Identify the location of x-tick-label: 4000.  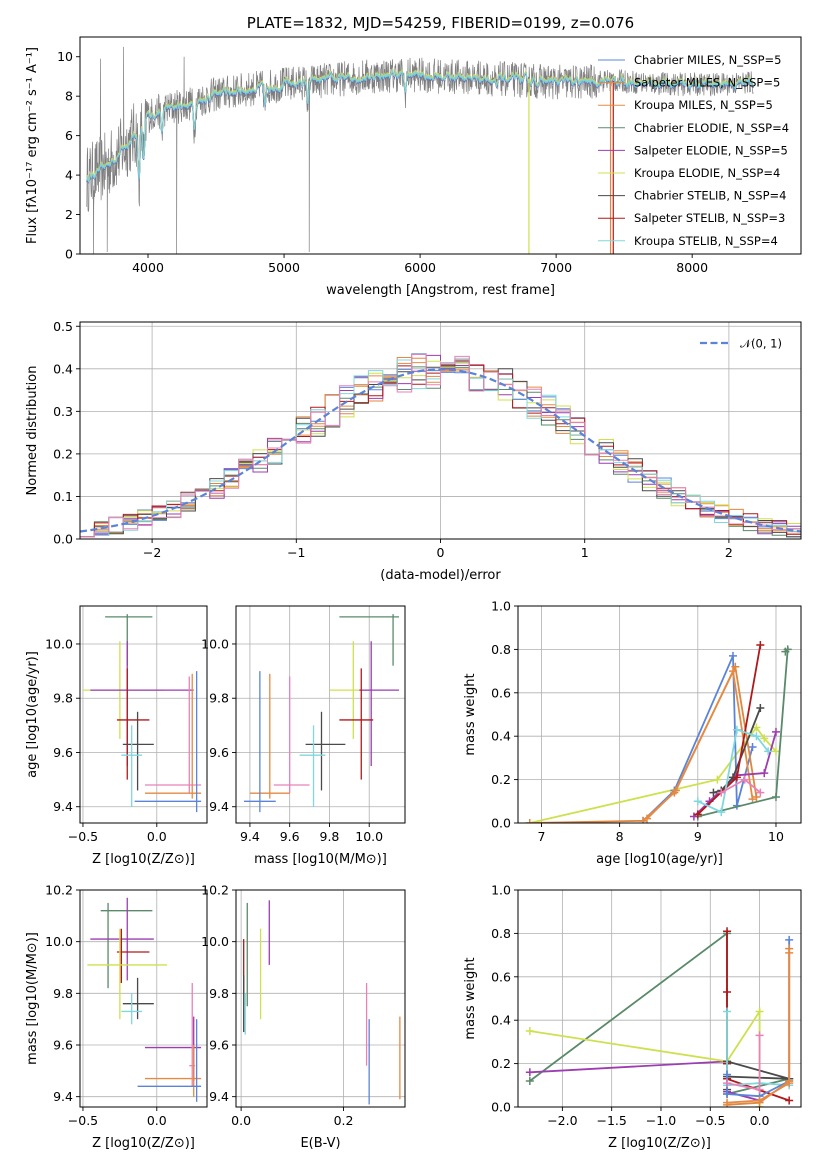
(148, 267).